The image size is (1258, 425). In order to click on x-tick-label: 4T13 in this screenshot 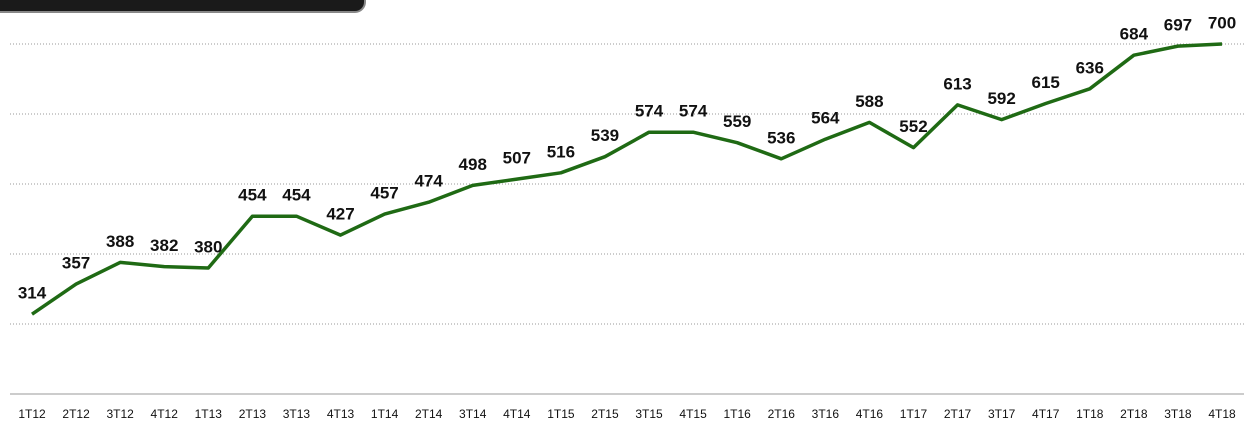, I will do `click(341, 414)`.